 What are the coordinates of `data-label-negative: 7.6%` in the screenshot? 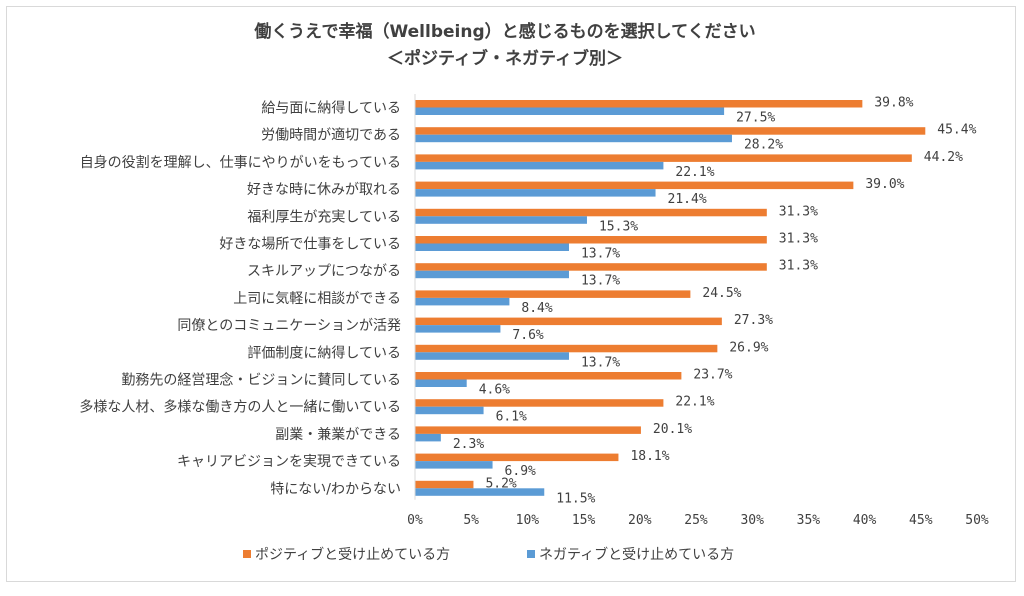 It's located at (527, 335).